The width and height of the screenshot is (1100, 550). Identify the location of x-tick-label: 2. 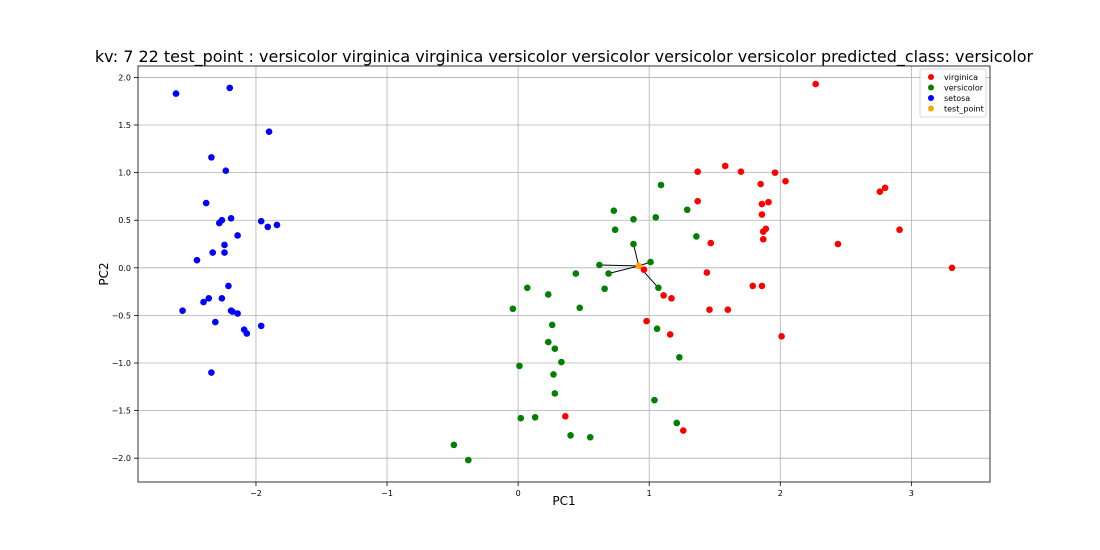
(780, 493).